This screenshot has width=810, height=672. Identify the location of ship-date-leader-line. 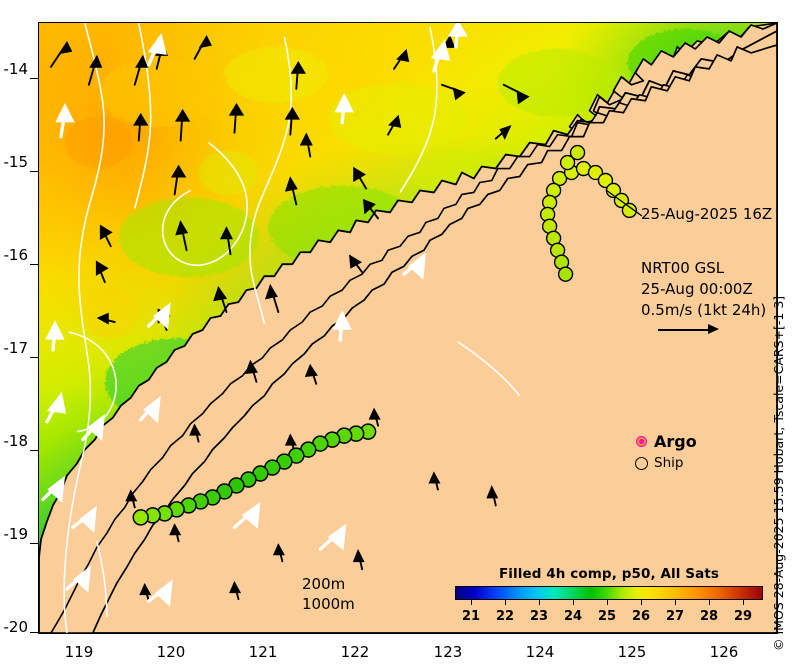
(624, 203).